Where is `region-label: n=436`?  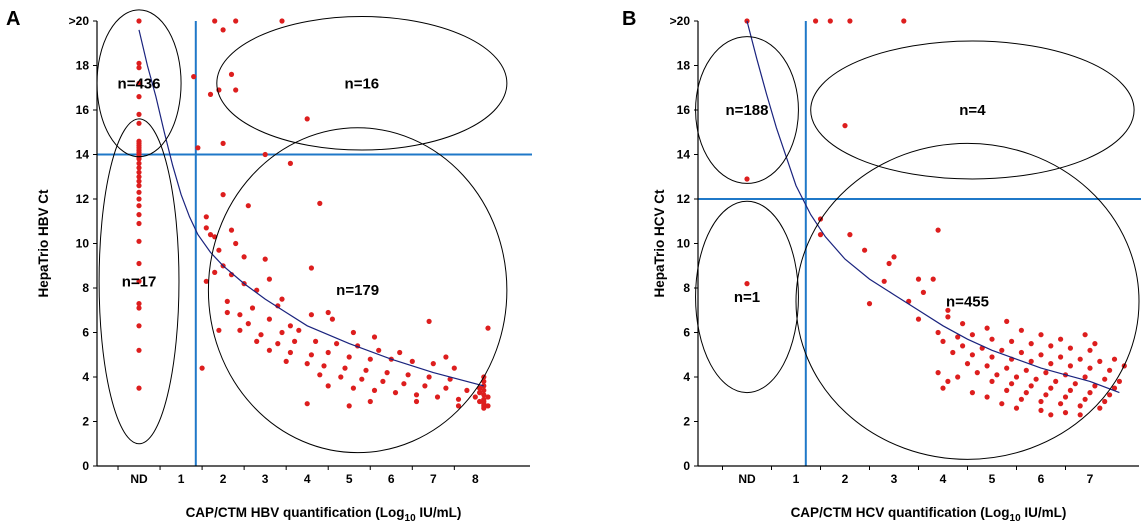 region-label: n=436 is located at coordinates (139, 83).